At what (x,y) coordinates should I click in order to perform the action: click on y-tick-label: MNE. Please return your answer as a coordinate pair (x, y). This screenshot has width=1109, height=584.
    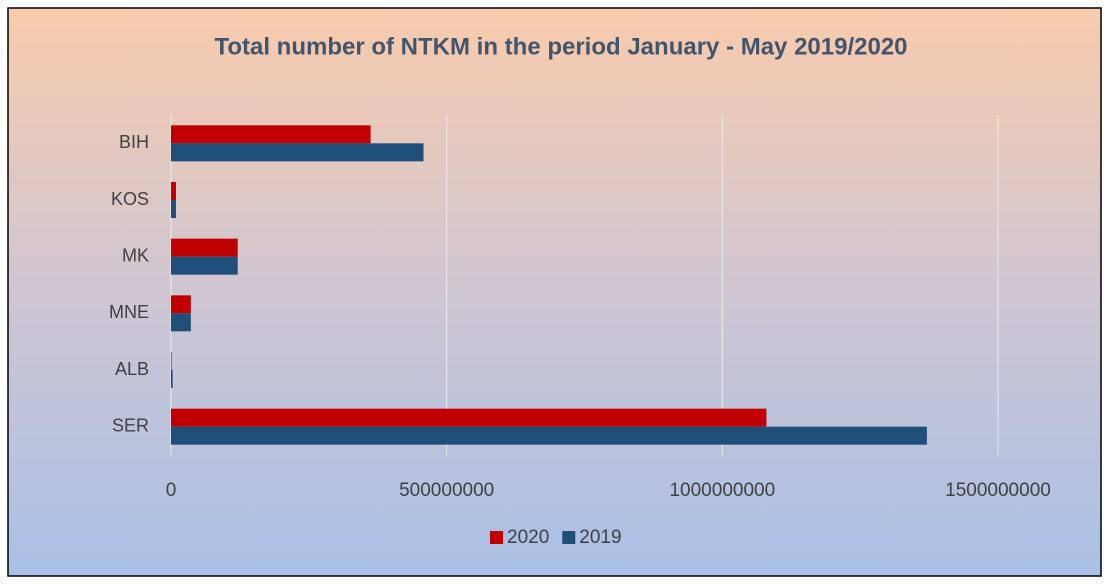
    Looking at the image, I should click on (129, 312).